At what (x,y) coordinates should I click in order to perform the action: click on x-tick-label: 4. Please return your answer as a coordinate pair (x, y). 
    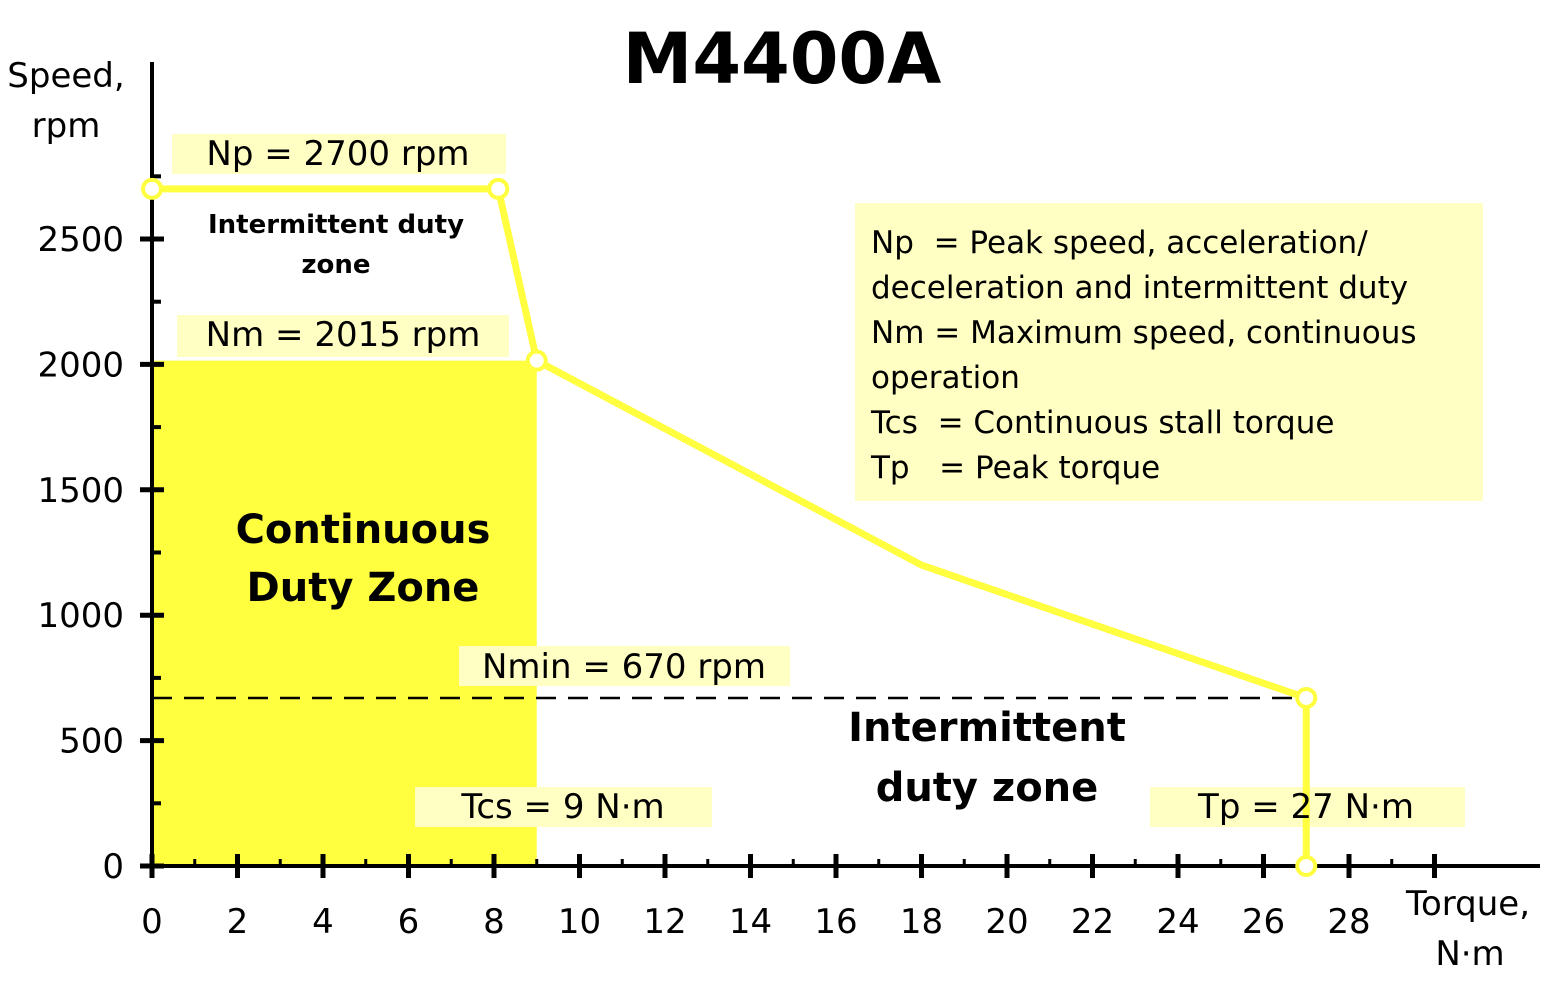
    Looking at the image, I should click on (323, 922).